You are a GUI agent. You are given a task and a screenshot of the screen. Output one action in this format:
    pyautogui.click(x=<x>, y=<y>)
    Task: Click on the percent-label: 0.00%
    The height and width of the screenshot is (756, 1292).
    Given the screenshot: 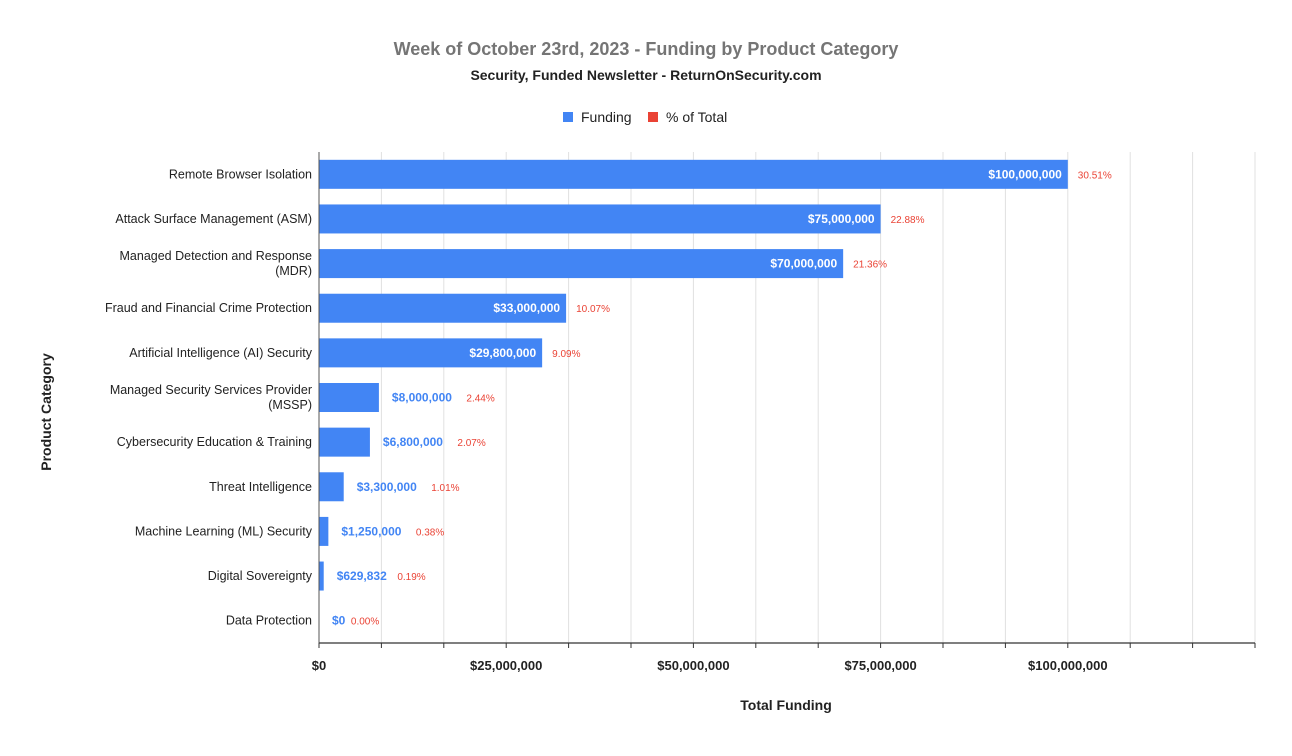 What is the action you would take?
    pyautogui.click(x=365, y=622)
    